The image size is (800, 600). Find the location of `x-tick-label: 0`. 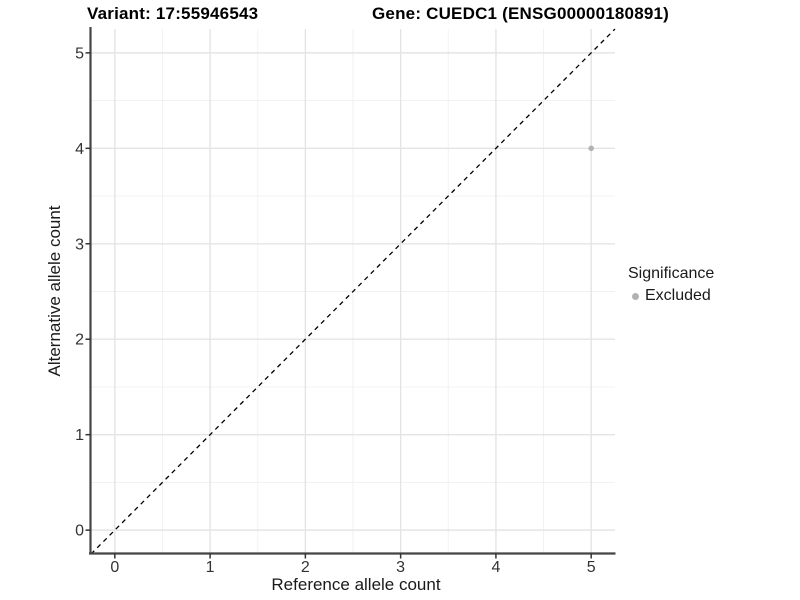

x-tick-label: 0 is located at coordinates (114, 567).